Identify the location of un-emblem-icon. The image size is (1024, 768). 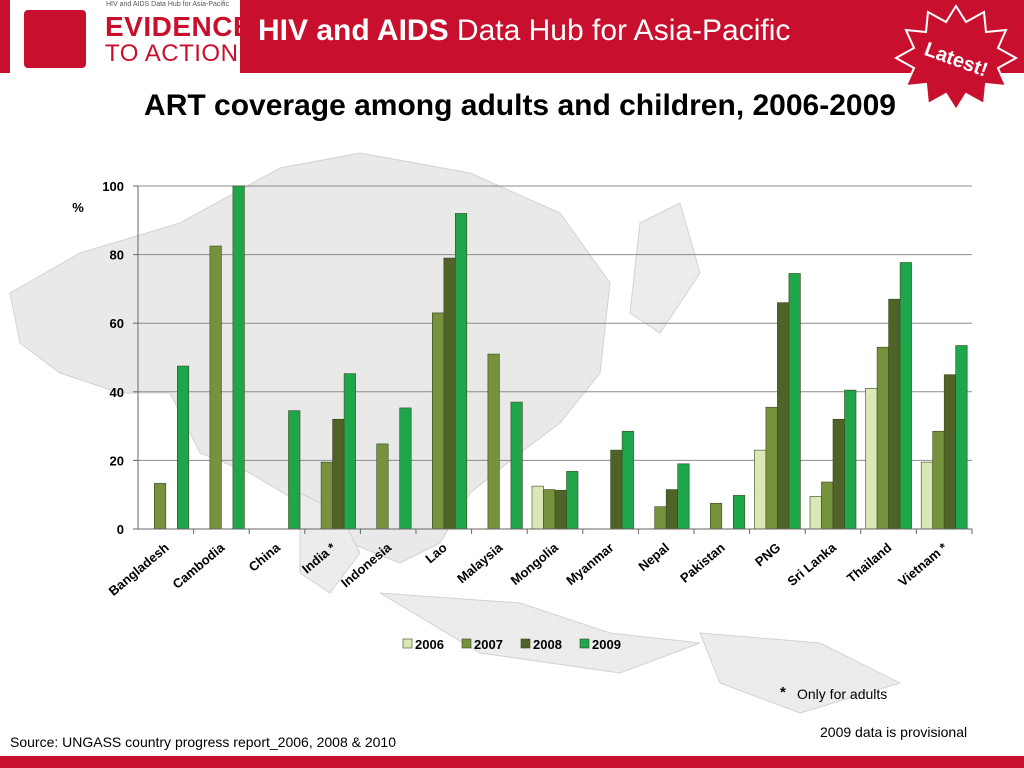
(55, 39).